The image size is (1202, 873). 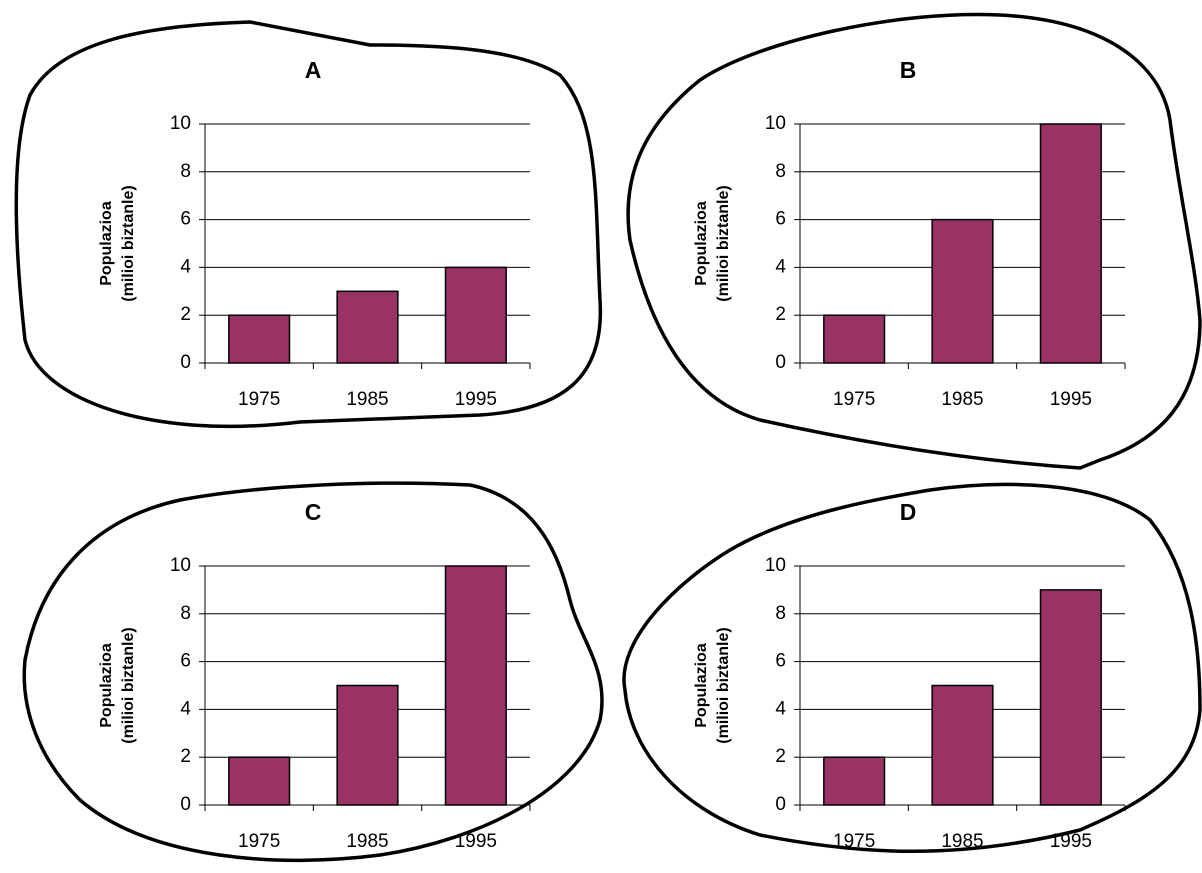 What do you see at coordinates (313, 512) in the screenshot?
I see `chart-title: C` at bounding box center [313, 512].